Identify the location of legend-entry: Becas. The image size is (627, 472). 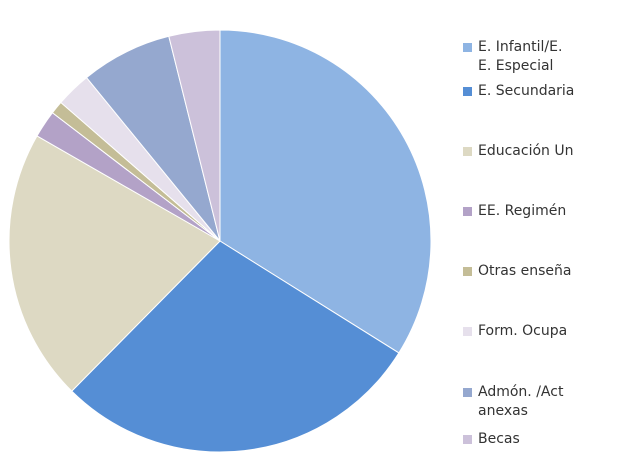
(491, 439).